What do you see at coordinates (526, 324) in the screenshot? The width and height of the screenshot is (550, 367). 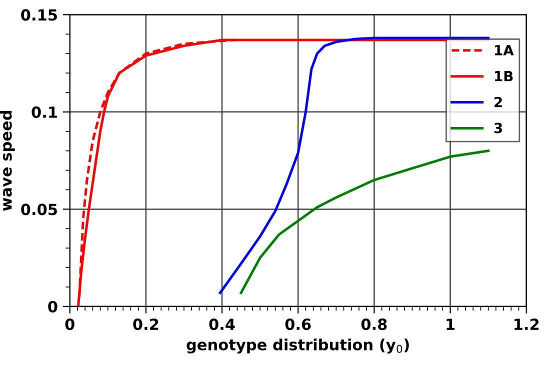 I see `x-tick-label: 1.2` at bounding box center [526, 324].